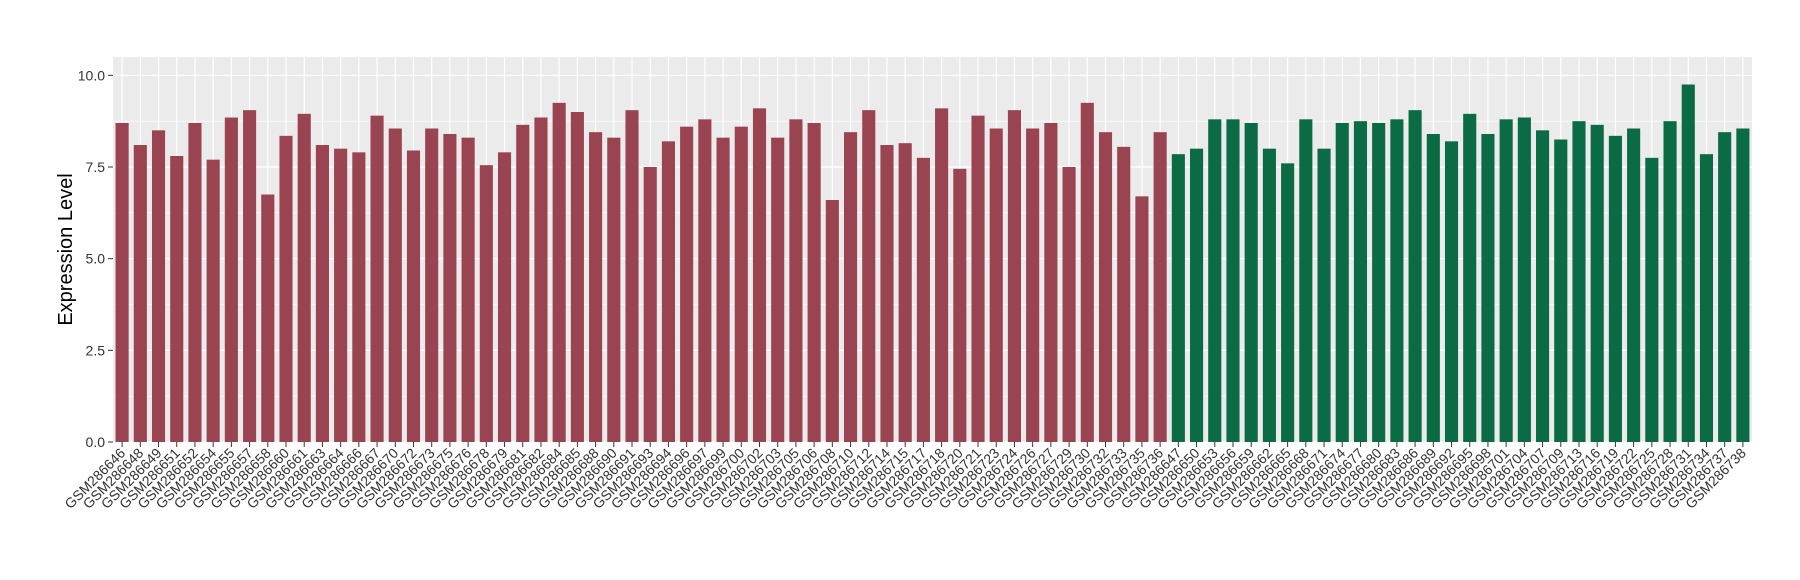 Image resolution: width=1800 pixels, height=580 pixels. Describe the element at coordinates (250, 276) in the screenshot. I see `bar-GSM286657` at that location.